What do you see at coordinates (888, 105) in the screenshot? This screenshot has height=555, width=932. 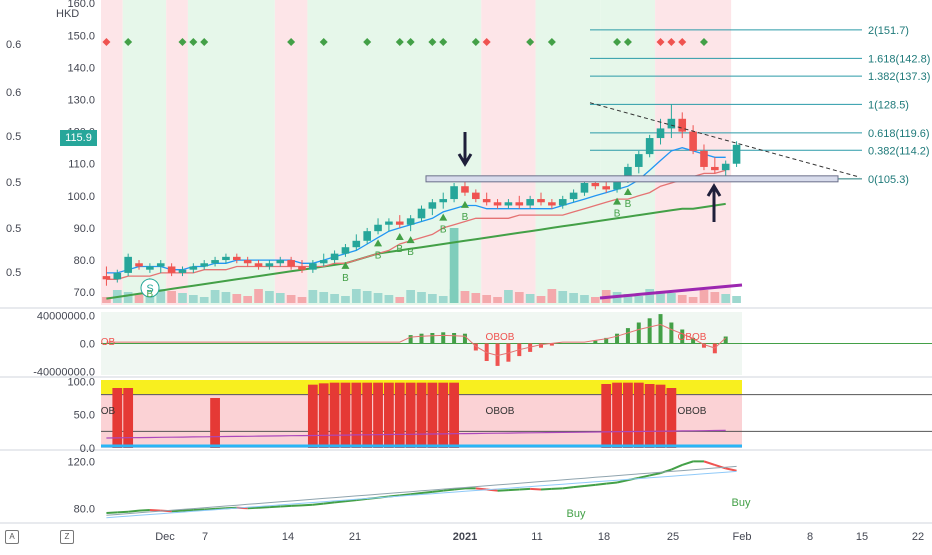 I see `fib-level-label: 1(128.5)` at bounding box center [888, 105].